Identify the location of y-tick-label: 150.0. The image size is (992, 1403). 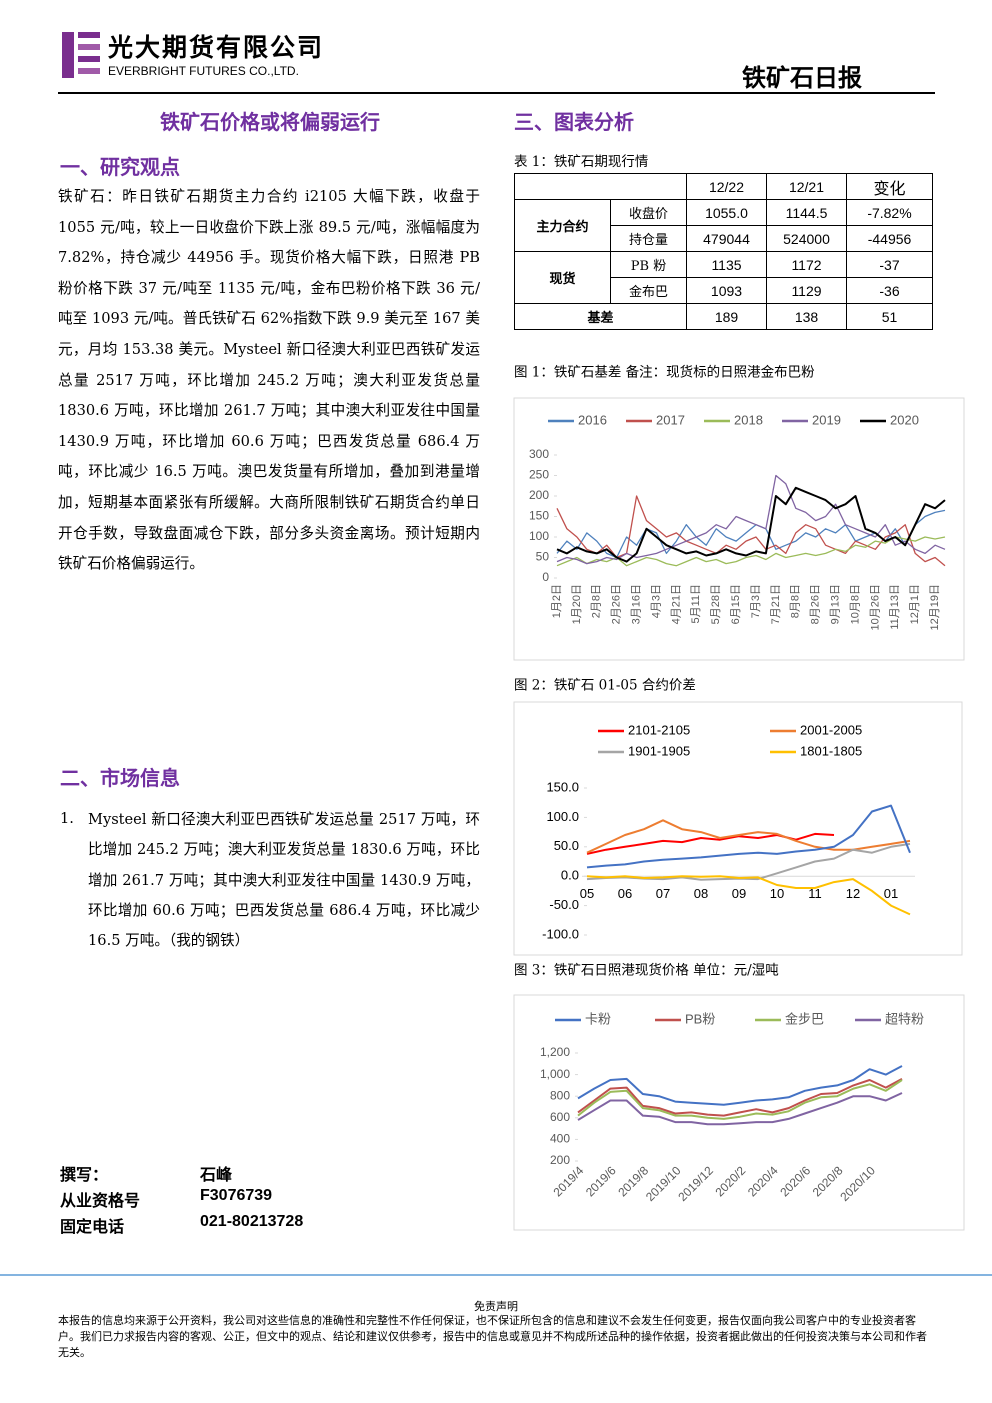
(562, 786).